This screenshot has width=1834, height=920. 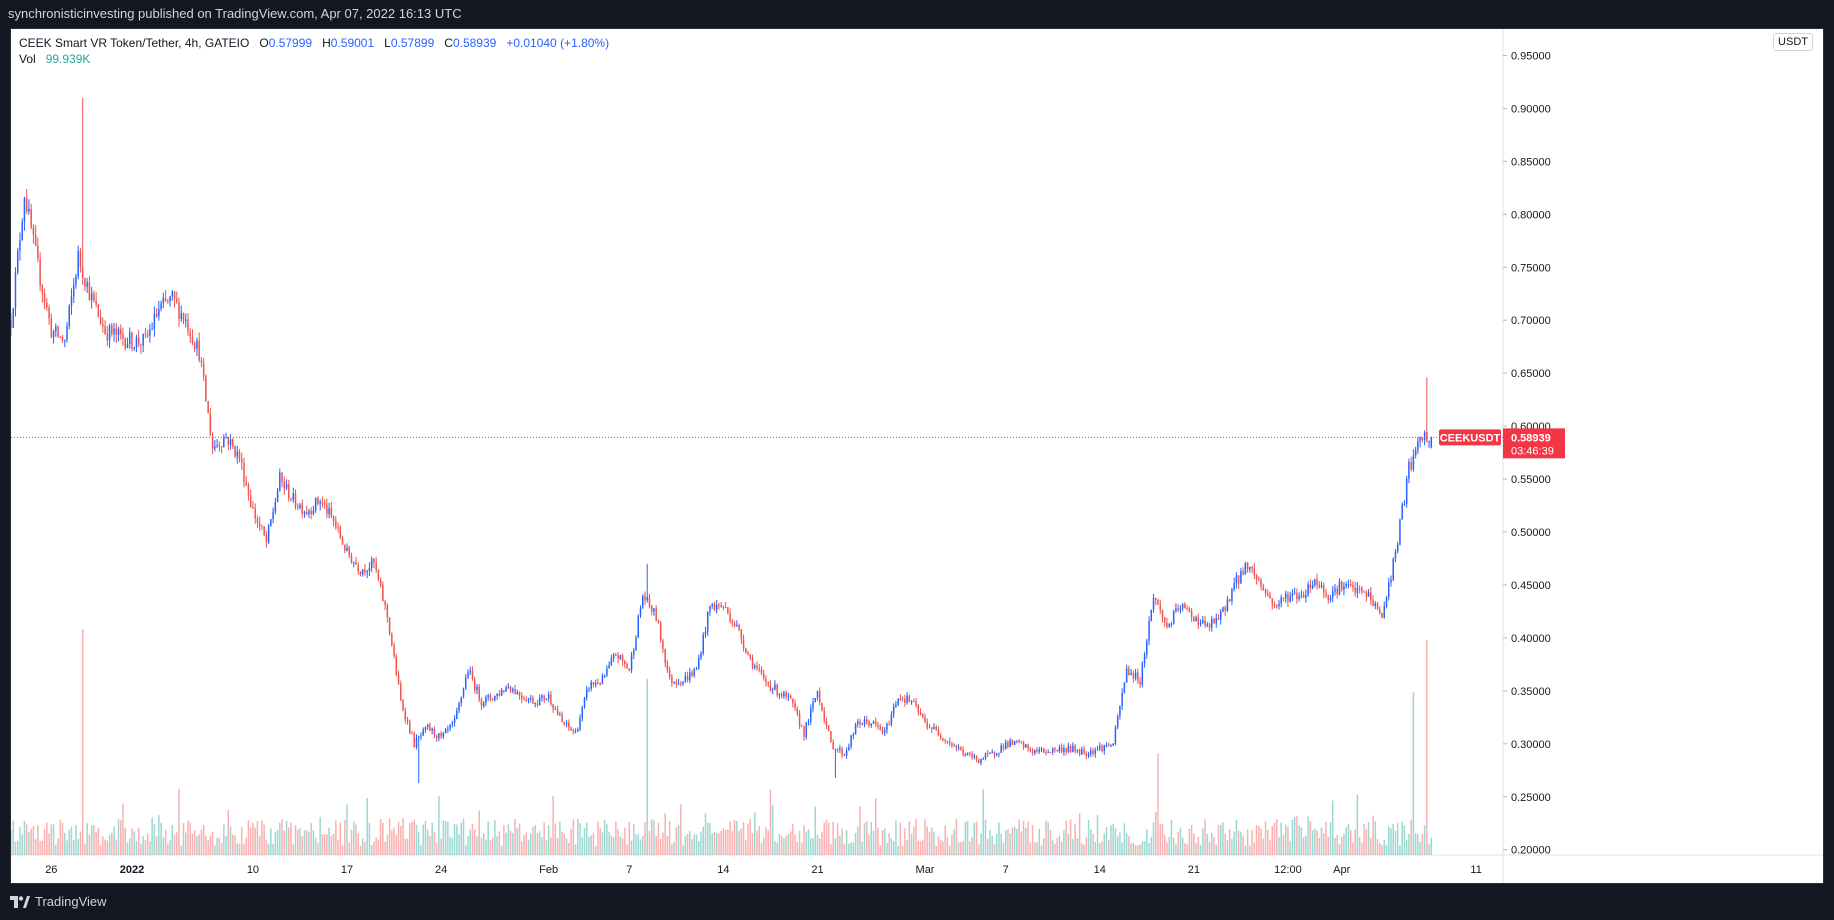 What do you see at coordinates (1534, 443) in the screenshot?
I see `last-price-badge` at bounding box center [1534, 443].